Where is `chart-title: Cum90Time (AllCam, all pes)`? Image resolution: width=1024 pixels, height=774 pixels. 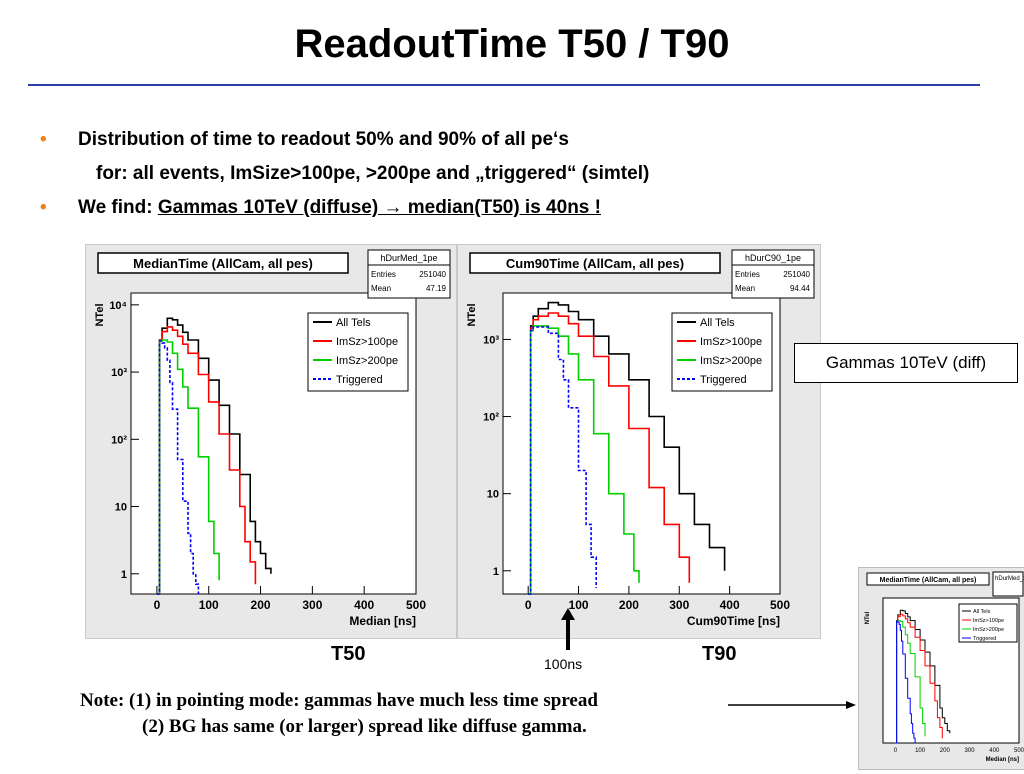
chart-title: Cum90Time (AllCam, all pes) is located at coordinates (595, 263).